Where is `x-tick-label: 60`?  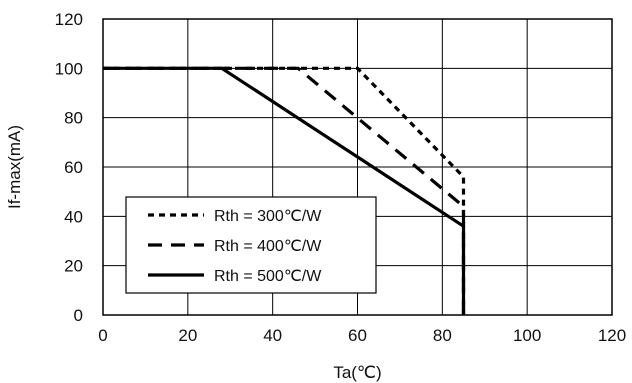
x-tick-label: 60 is located at coordinates (357, 335).